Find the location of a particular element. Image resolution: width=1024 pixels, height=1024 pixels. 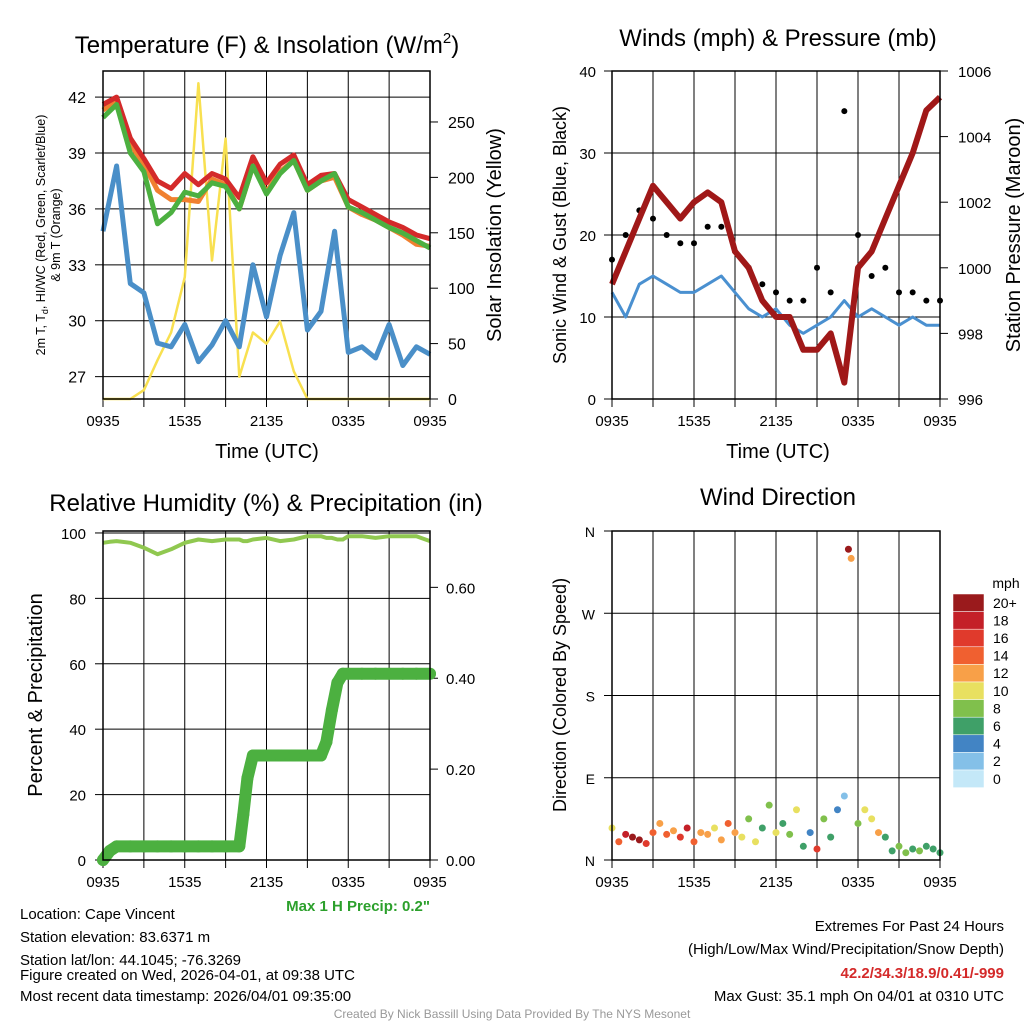

series-line-td is located at coordinates (266, 265).